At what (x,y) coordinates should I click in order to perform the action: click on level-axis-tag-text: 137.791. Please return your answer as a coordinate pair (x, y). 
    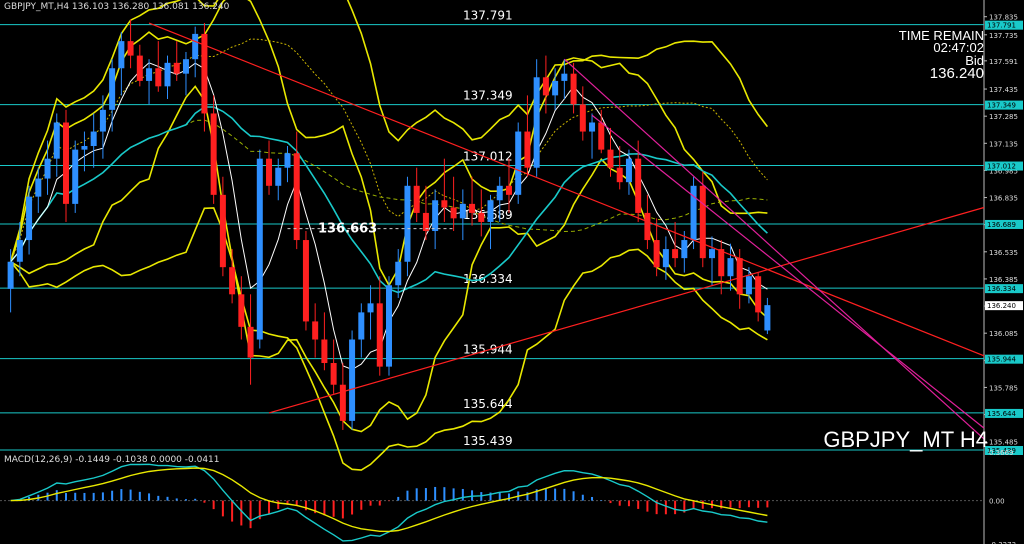
    Looking at the image, I should click on (1001, 26).